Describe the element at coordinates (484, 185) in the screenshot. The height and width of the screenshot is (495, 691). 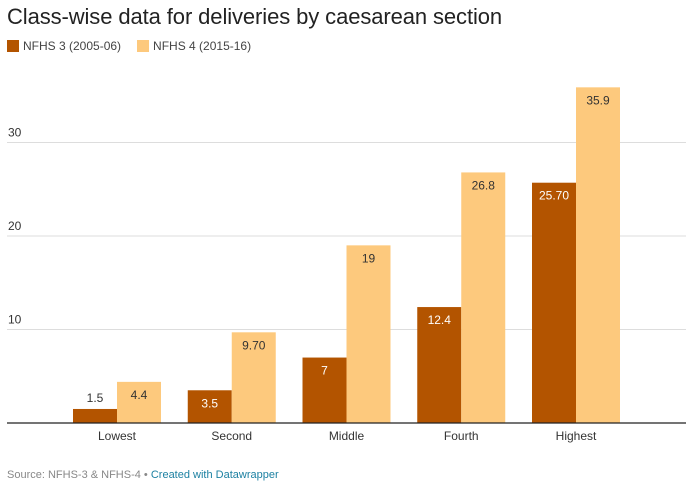
I see `value-label: 26.8` at that location.